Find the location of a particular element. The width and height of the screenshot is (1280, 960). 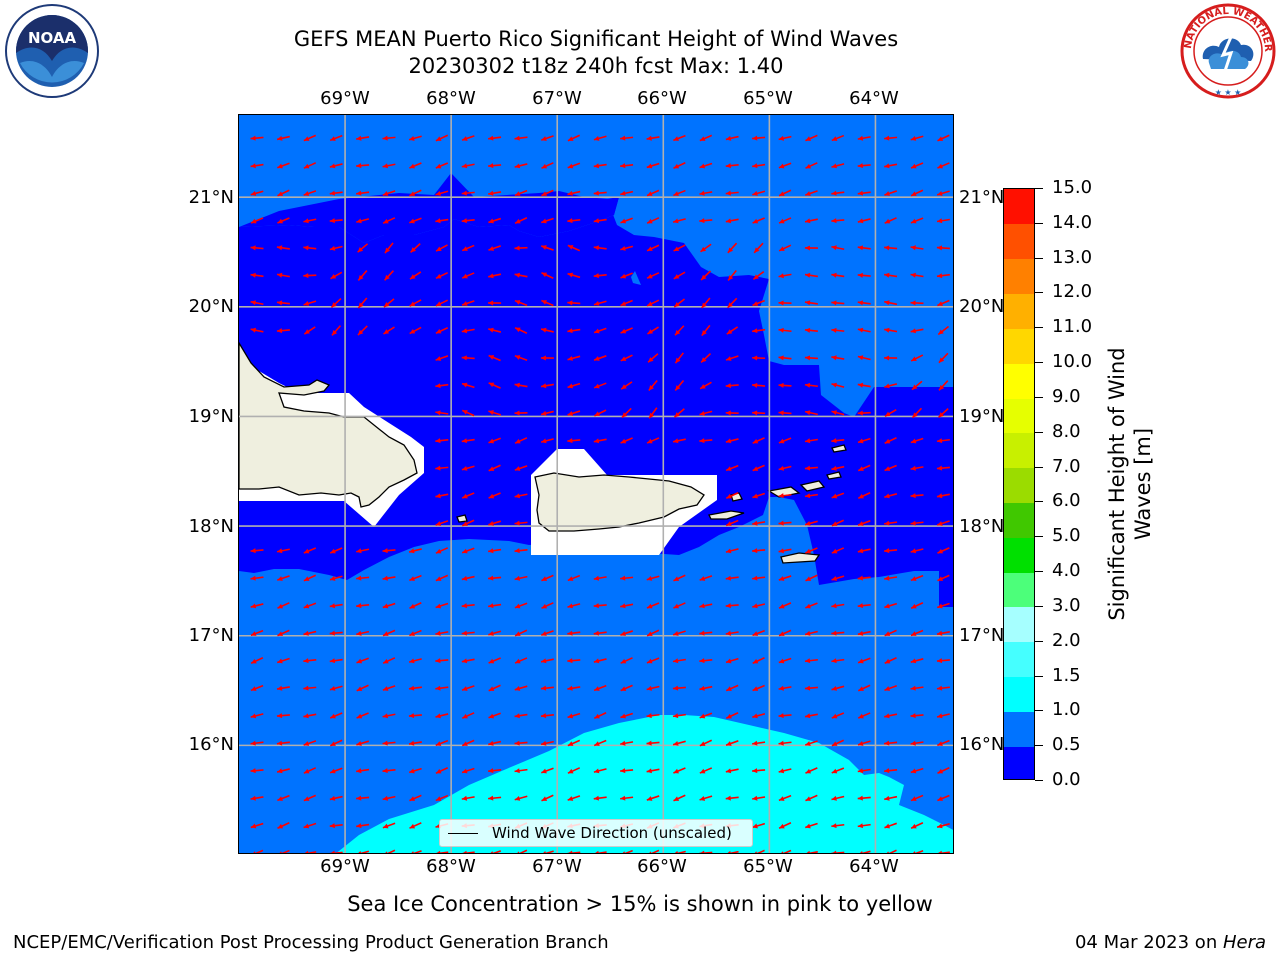

colorbar-tick is located at coordinates (1039, 780).